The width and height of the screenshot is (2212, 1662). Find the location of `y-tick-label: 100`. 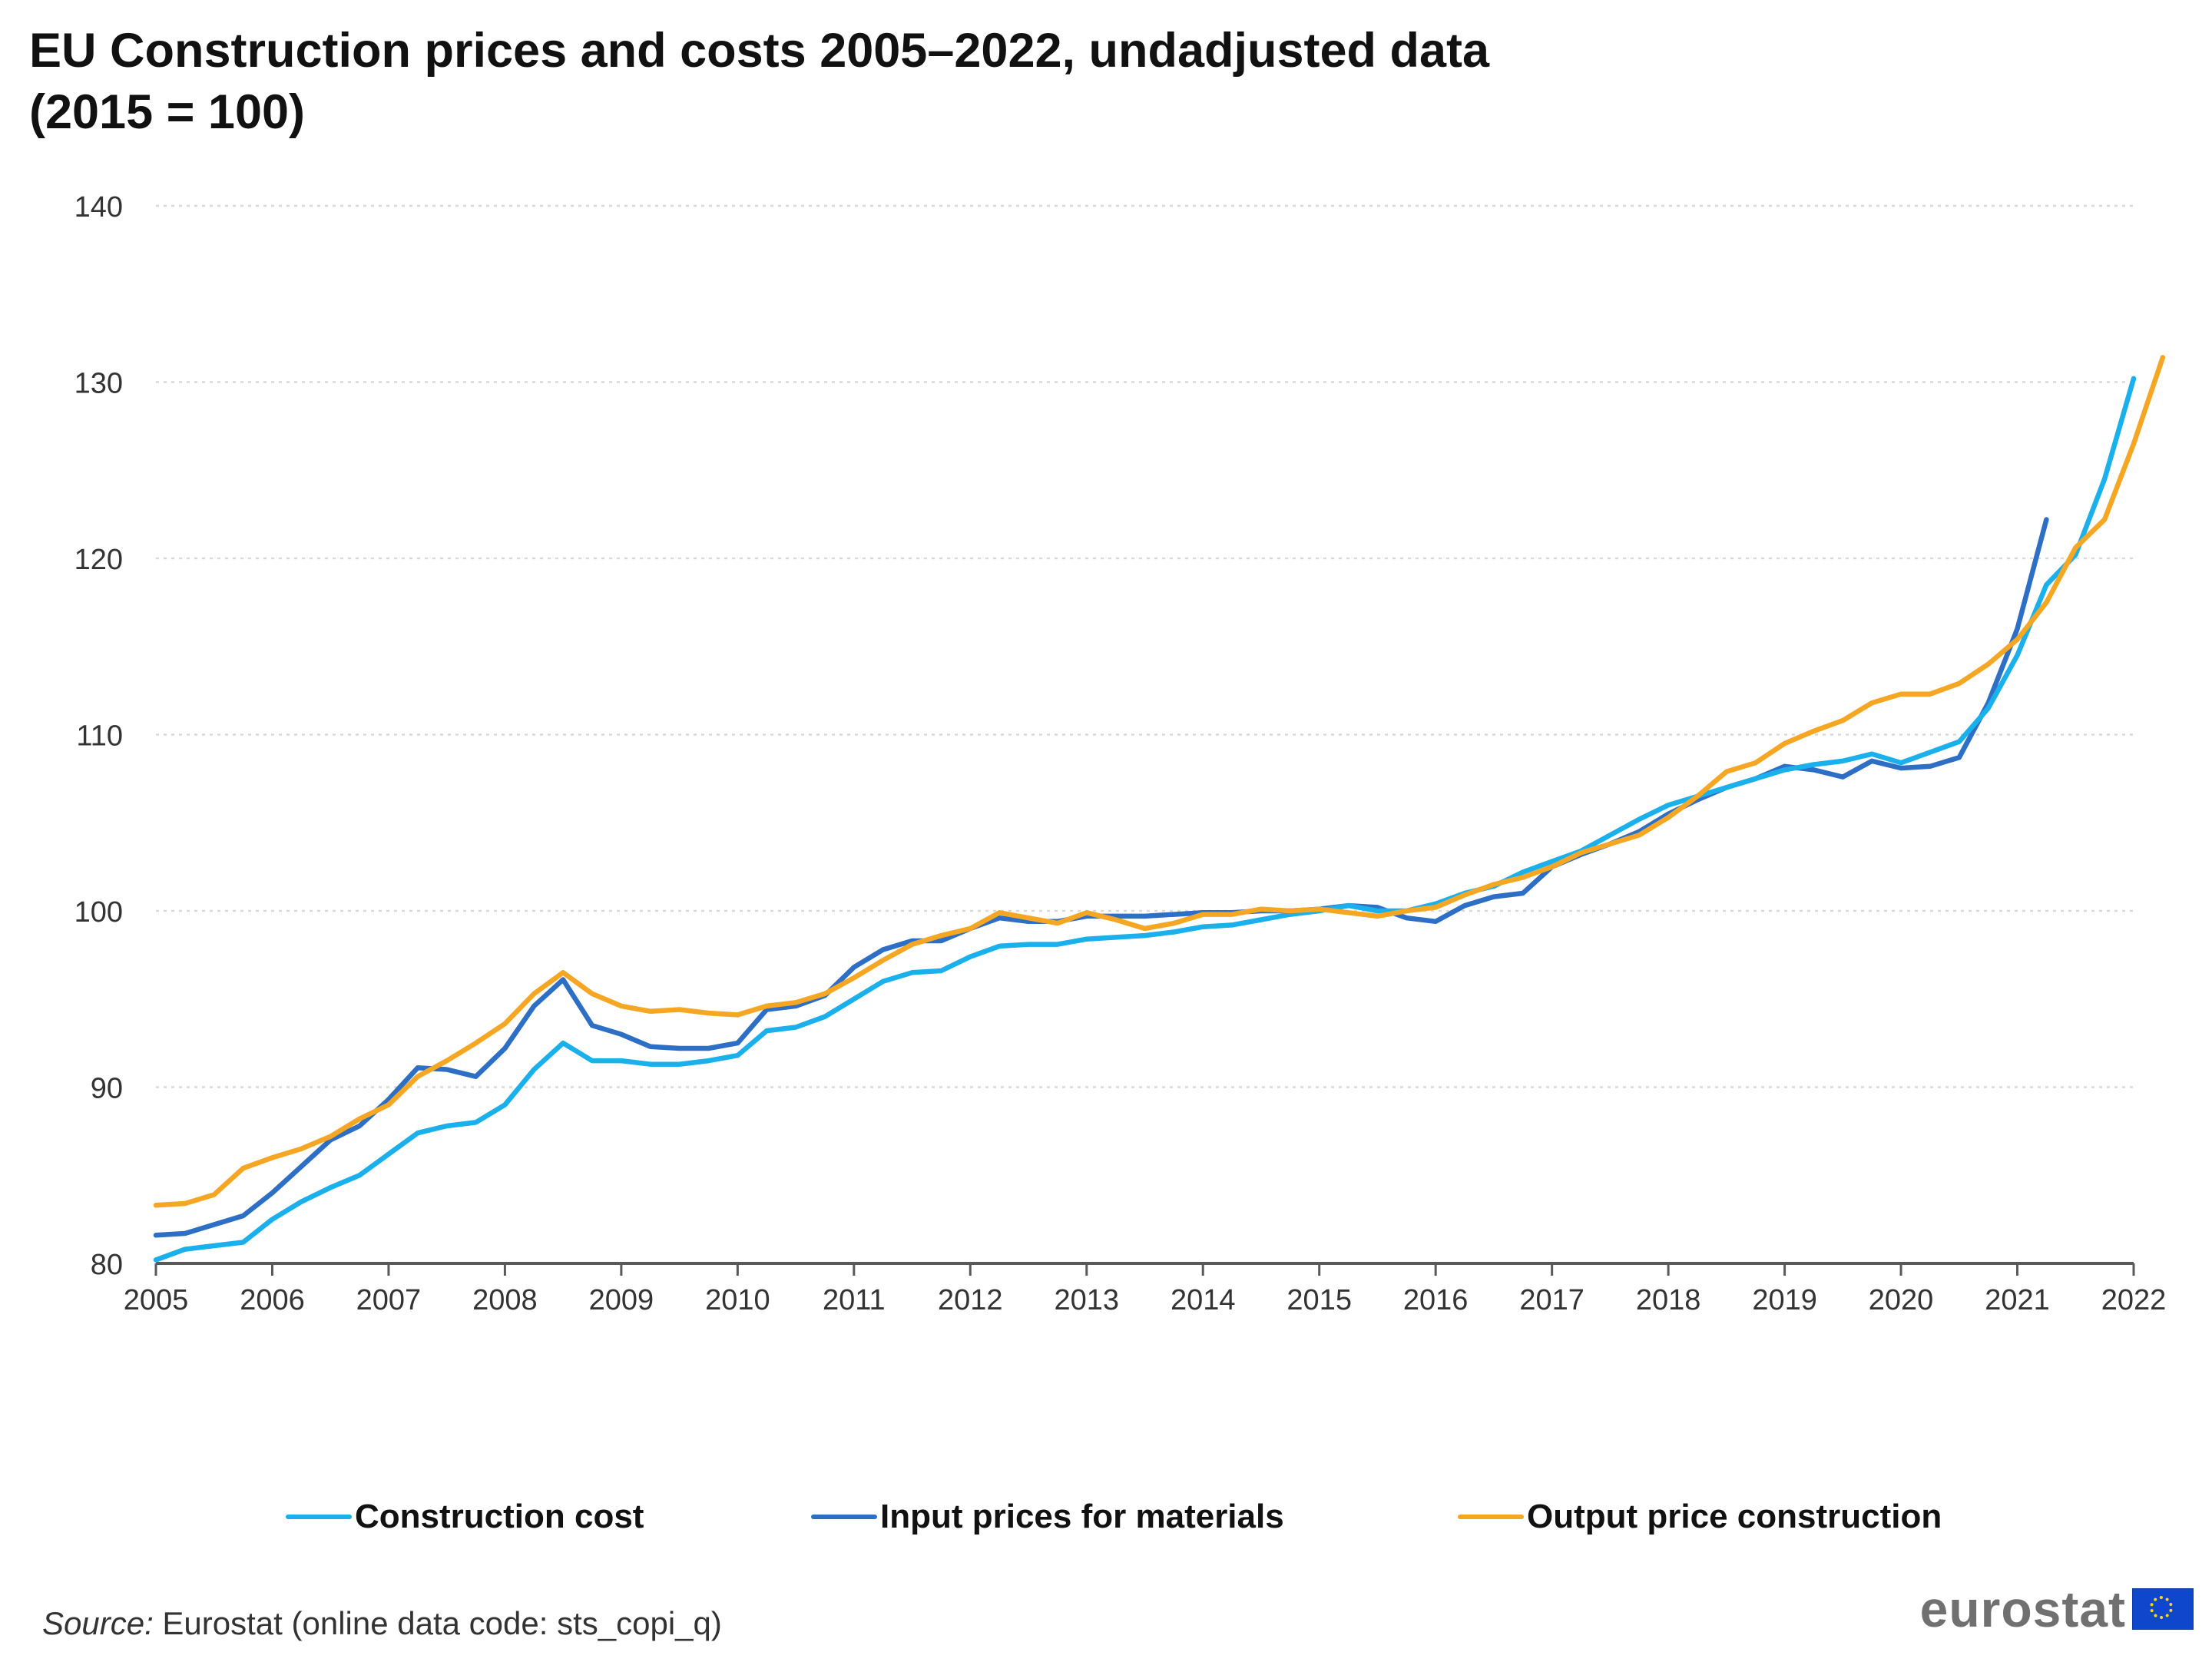

y-tick-label: 100 is located at coordinates (99, 912).